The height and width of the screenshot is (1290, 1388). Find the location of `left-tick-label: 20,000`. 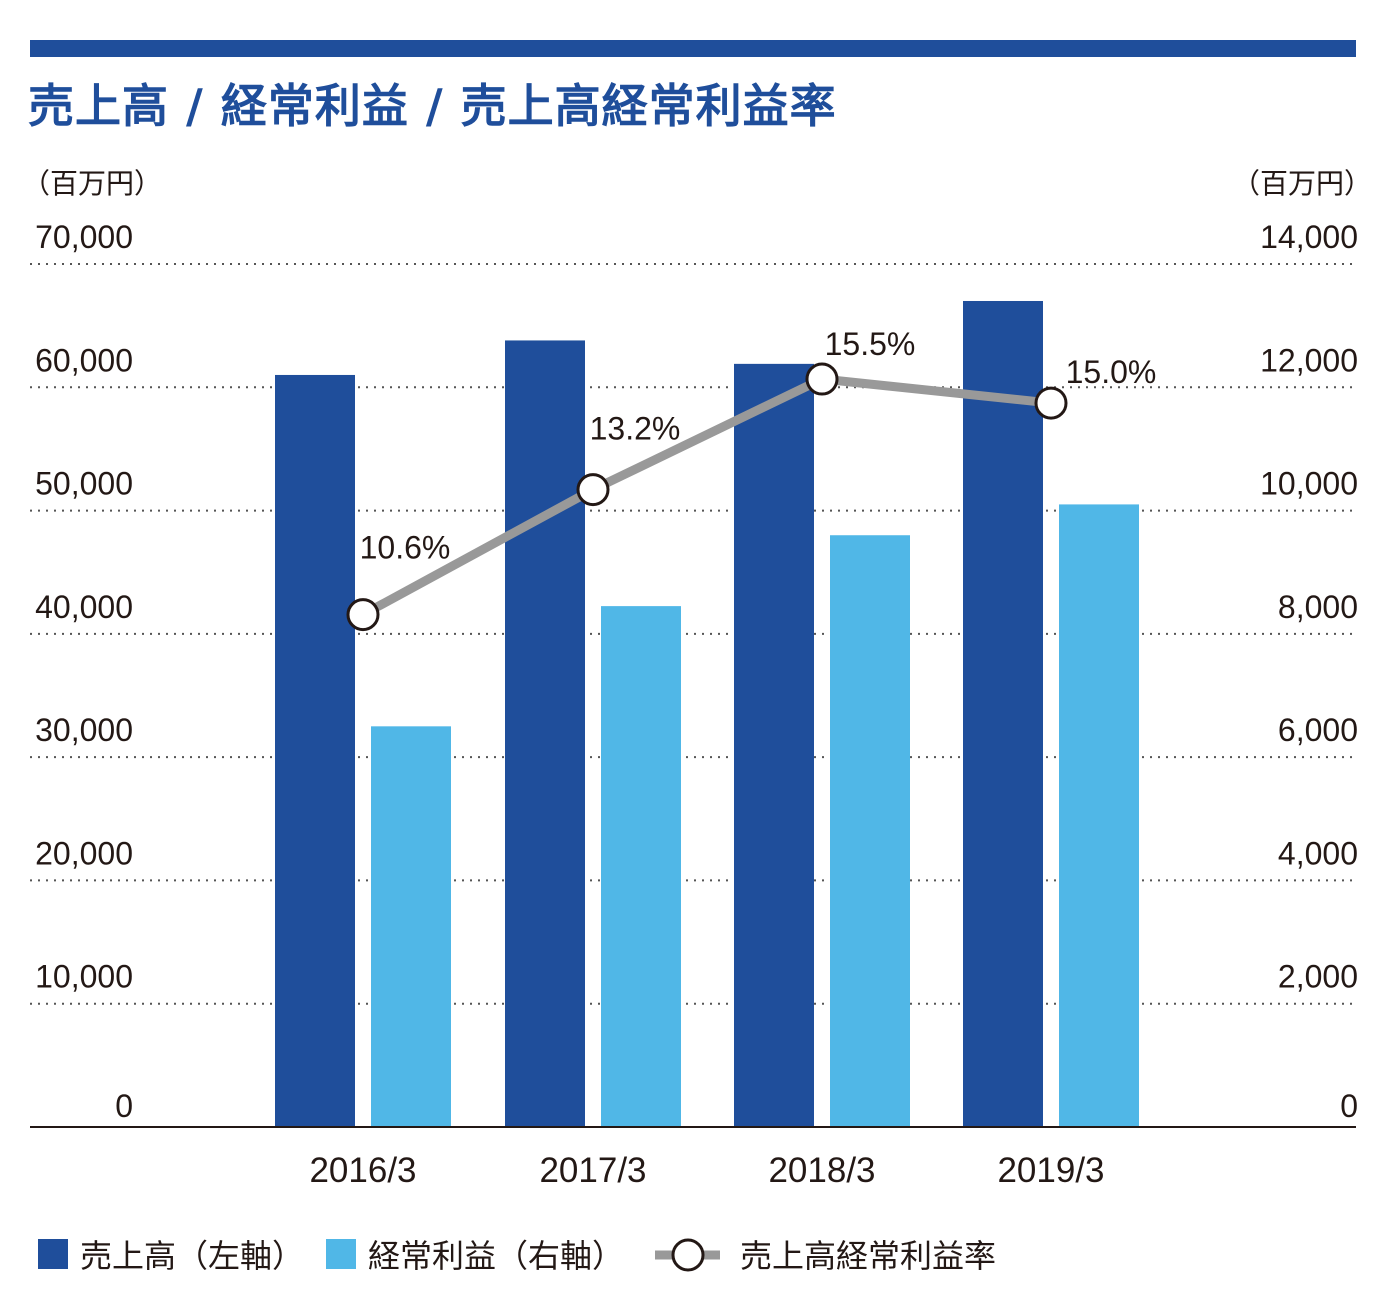

left-tick-label: 20,000 is located at coordinates (84, 853).